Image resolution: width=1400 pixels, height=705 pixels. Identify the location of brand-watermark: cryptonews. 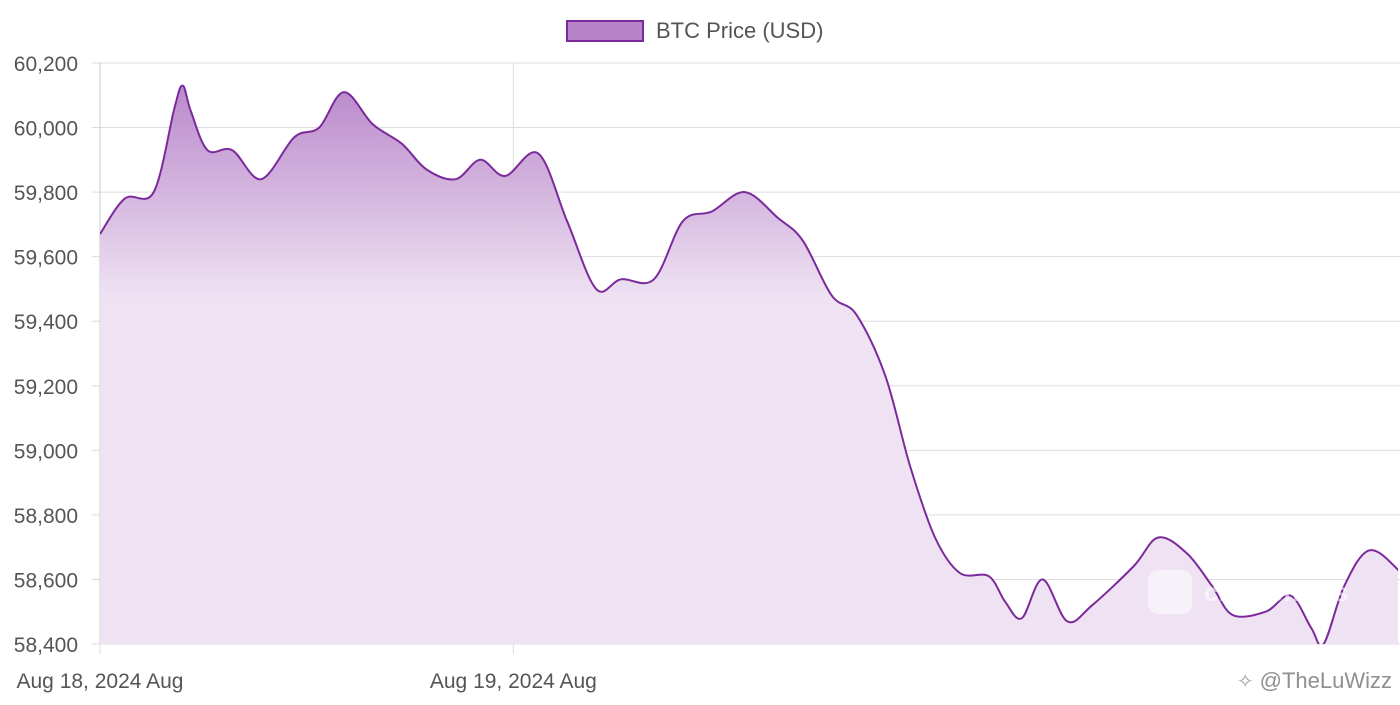
(1248, 592).